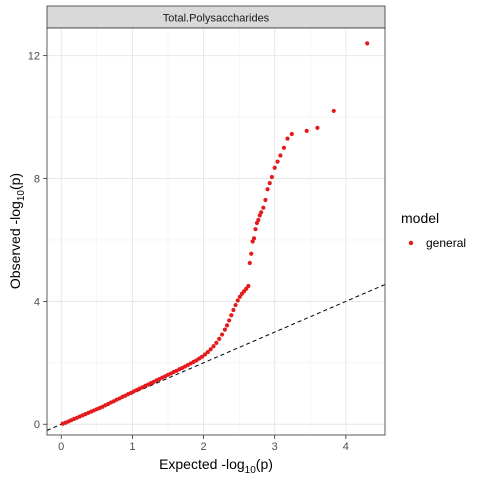  I want to click on y-tick-label: 0, so click(37, 425).